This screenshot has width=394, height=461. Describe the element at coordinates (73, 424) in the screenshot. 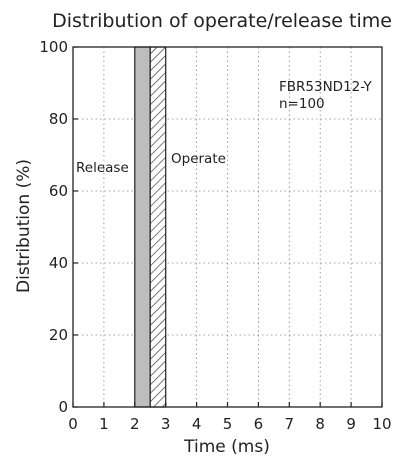

I see `x-tick-label-0: 0` at that location.